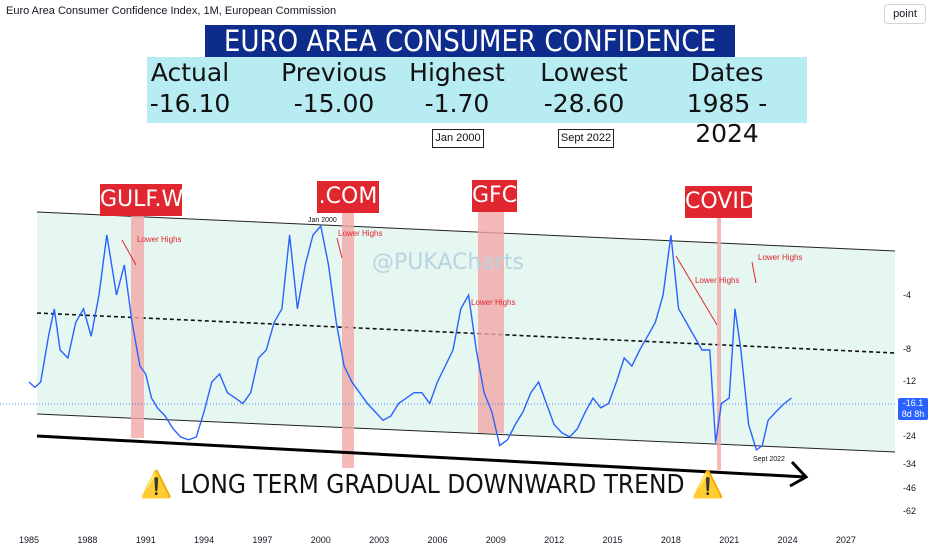 The width and height of the screenshot is (932, 550). I want to click on bottom-banner: ⚠️ LONG TERM GRADUAL DOWNWARD TREND ⚠️, so click(432, 485).